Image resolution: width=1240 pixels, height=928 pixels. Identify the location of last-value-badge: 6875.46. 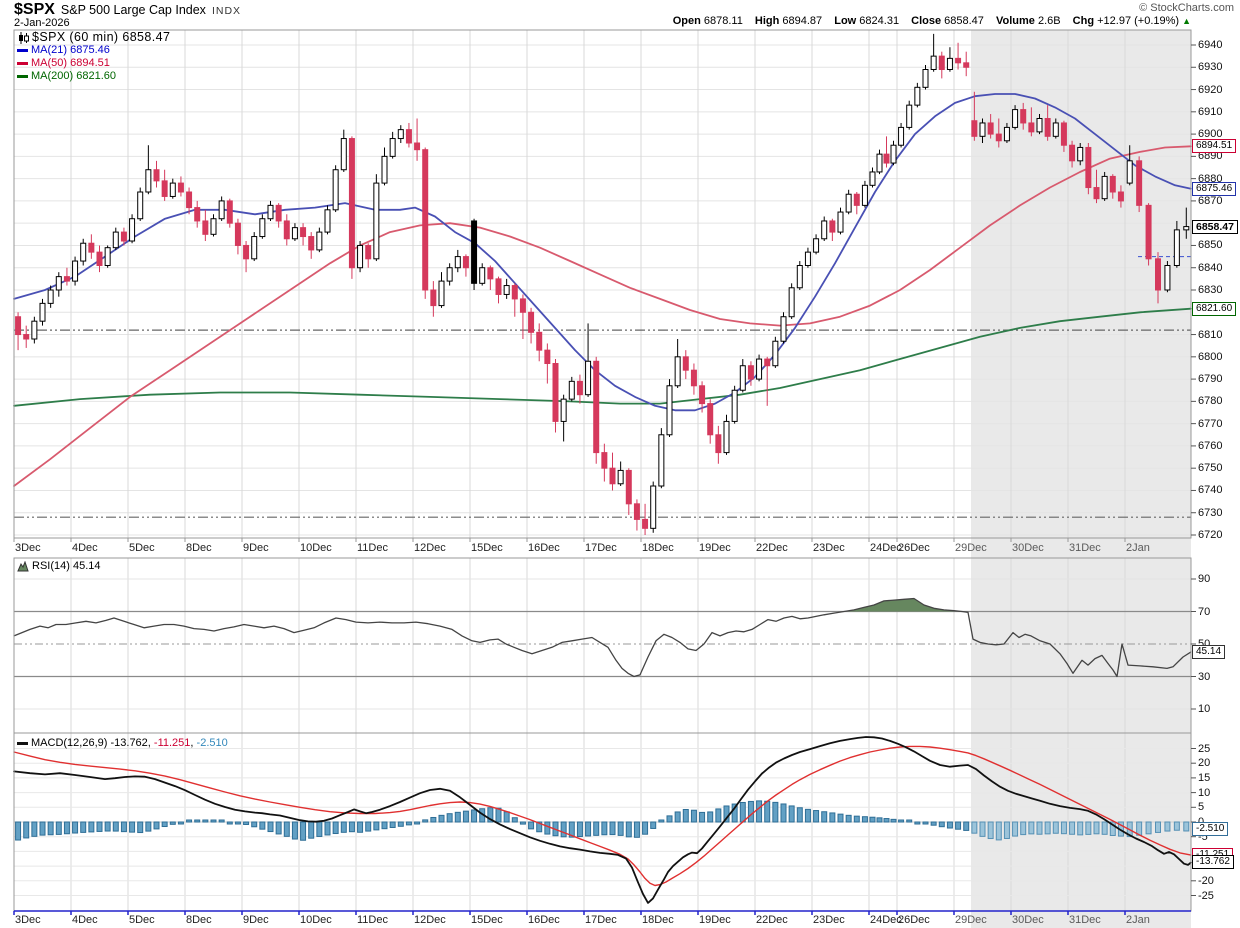
(1214, 189).